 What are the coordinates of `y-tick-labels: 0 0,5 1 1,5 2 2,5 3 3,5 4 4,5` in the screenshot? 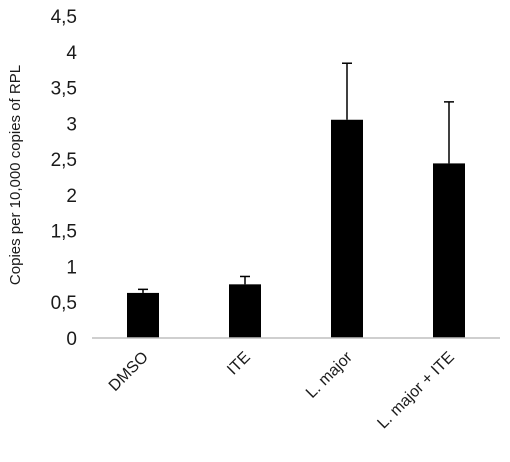 It's located at (64, 178).